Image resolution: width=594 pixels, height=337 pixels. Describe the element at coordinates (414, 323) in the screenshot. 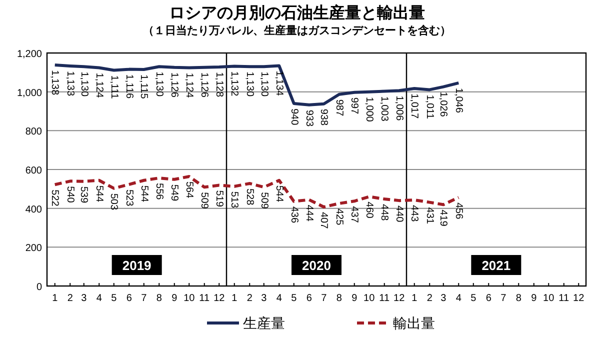

I see `legend-label: 輸出量` at that location.